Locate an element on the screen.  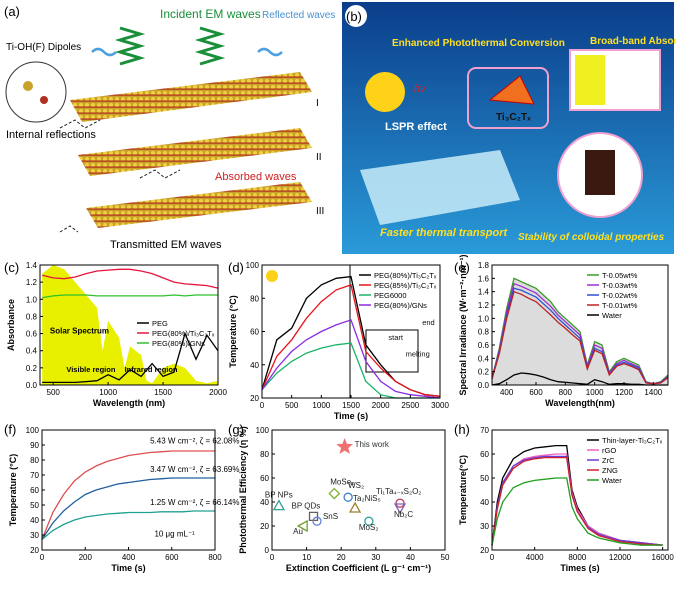
legend-label: Thin-layer-Ti₃C₂Tₓ is located at coordinates (632, 440).